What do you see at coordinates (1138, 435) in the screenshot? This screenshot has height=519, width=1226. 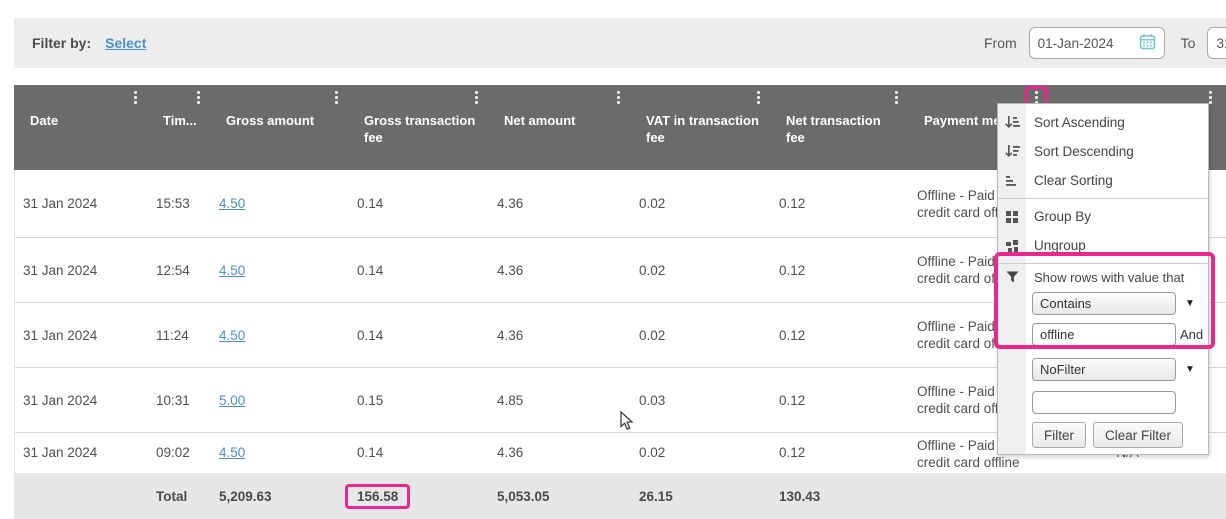 I see `clear-filter-button: Clear Filter` at bounding box center [1138, 435].